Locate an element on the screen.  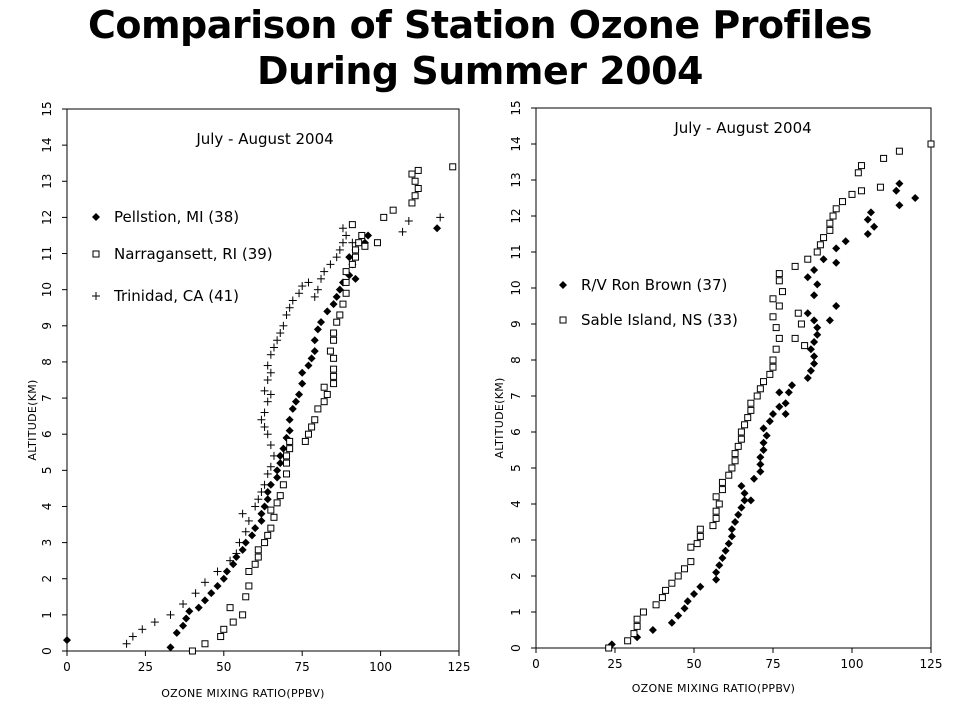
y-tick-label: 10 is located at coordinates (47, 289).